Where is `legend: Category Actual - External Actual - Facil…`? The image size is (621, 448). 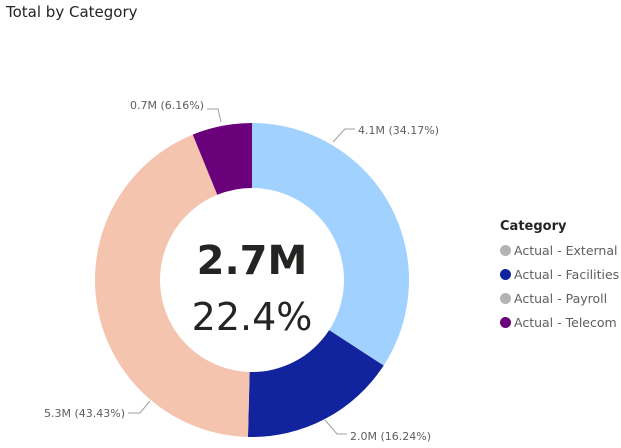 legend: Category Actual - External Actual - Facil… is located at coordinates (559, 276).